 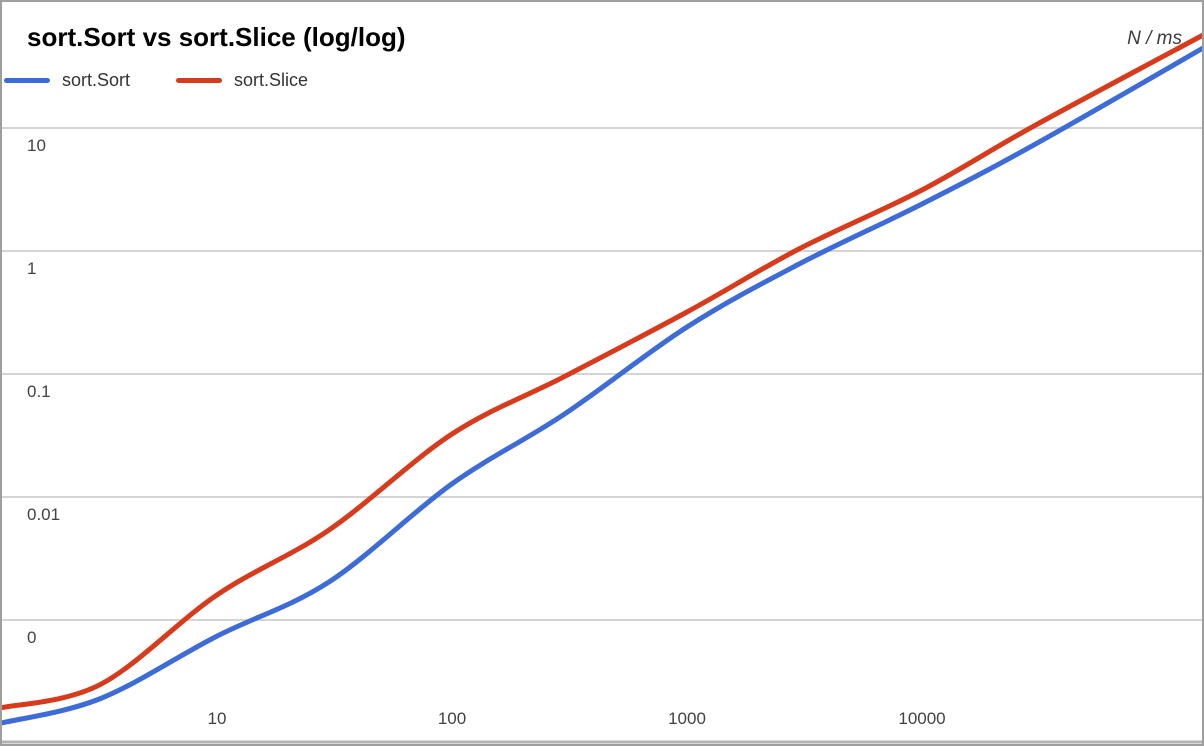 I want to click on axis-unit-label: N / ms, so click(x=1154, y=38).